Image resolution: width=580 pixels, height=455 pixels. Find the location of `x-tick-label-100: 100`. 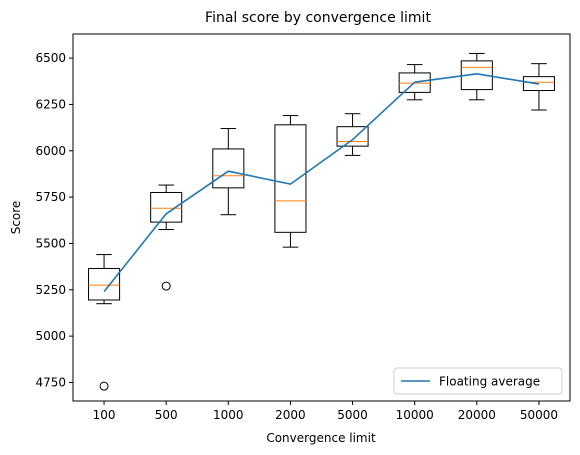

x-tick-label-100: 100 is located at coordinates (104, 415).